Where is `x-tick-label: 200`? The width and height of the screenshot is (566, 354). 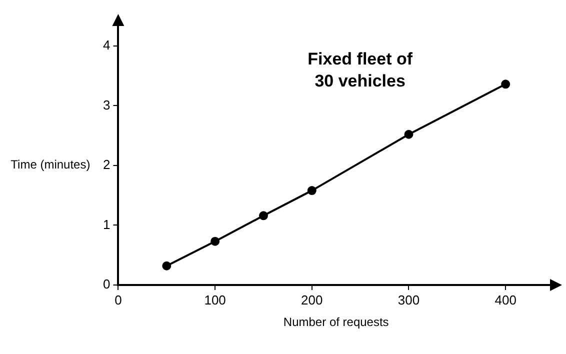
x-tick-label: 200 is located at coordinates (312, 300).